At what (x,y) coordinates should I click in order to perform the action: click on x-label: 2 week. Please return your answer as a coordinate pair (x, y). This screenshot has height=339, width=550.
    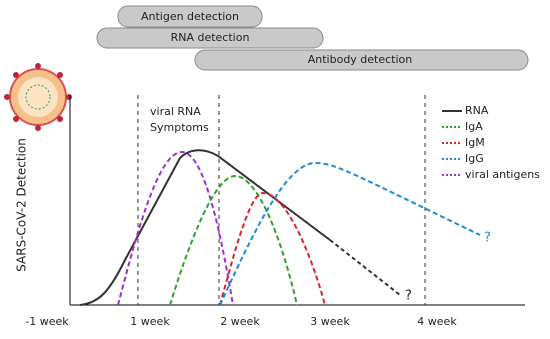
    Looking at the image, I should click on (240, 321).